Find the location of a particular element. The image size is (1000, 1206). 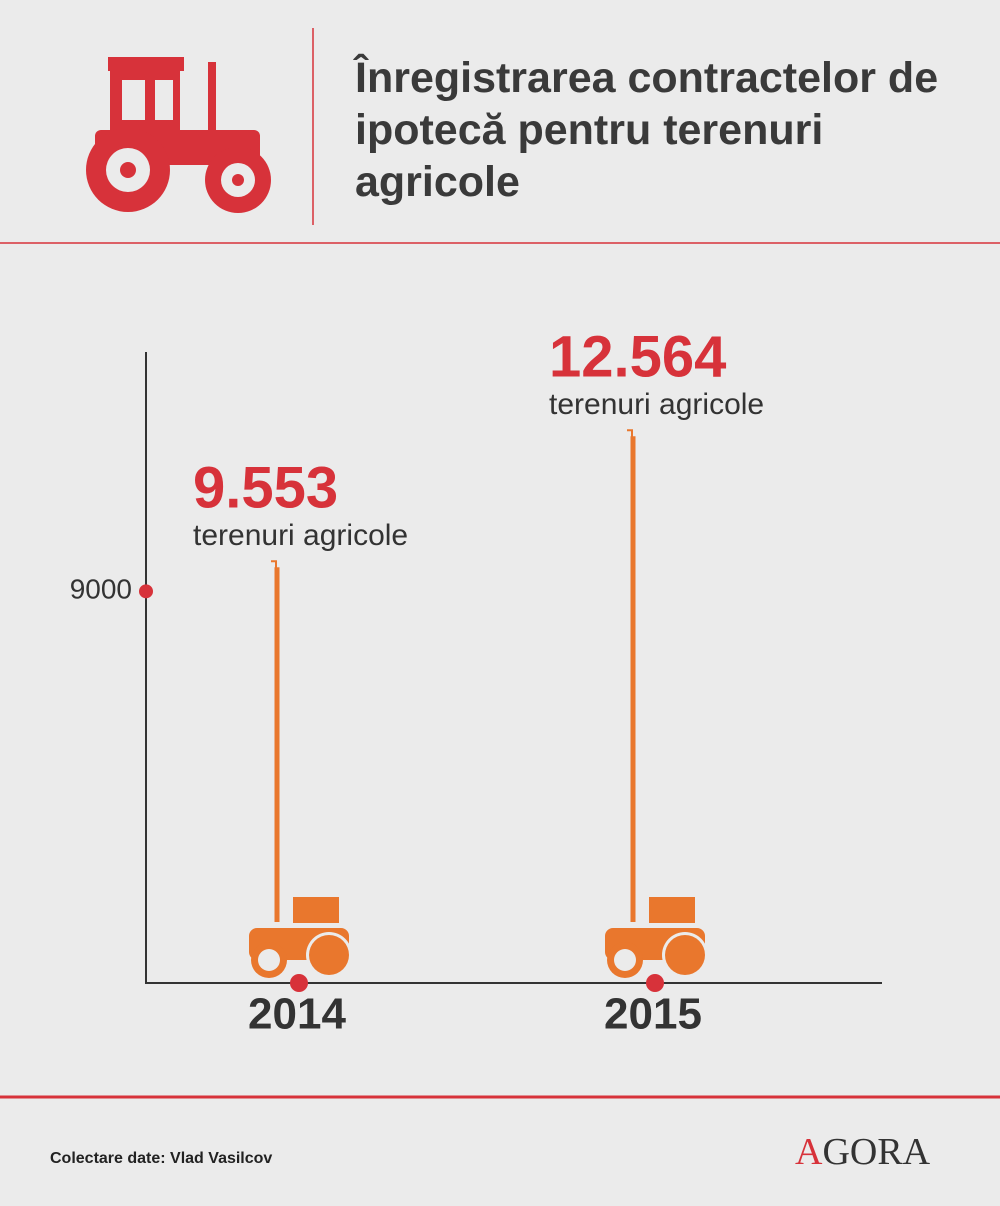

x-tick-label: 2014 is located at coordinates (297, 1014).